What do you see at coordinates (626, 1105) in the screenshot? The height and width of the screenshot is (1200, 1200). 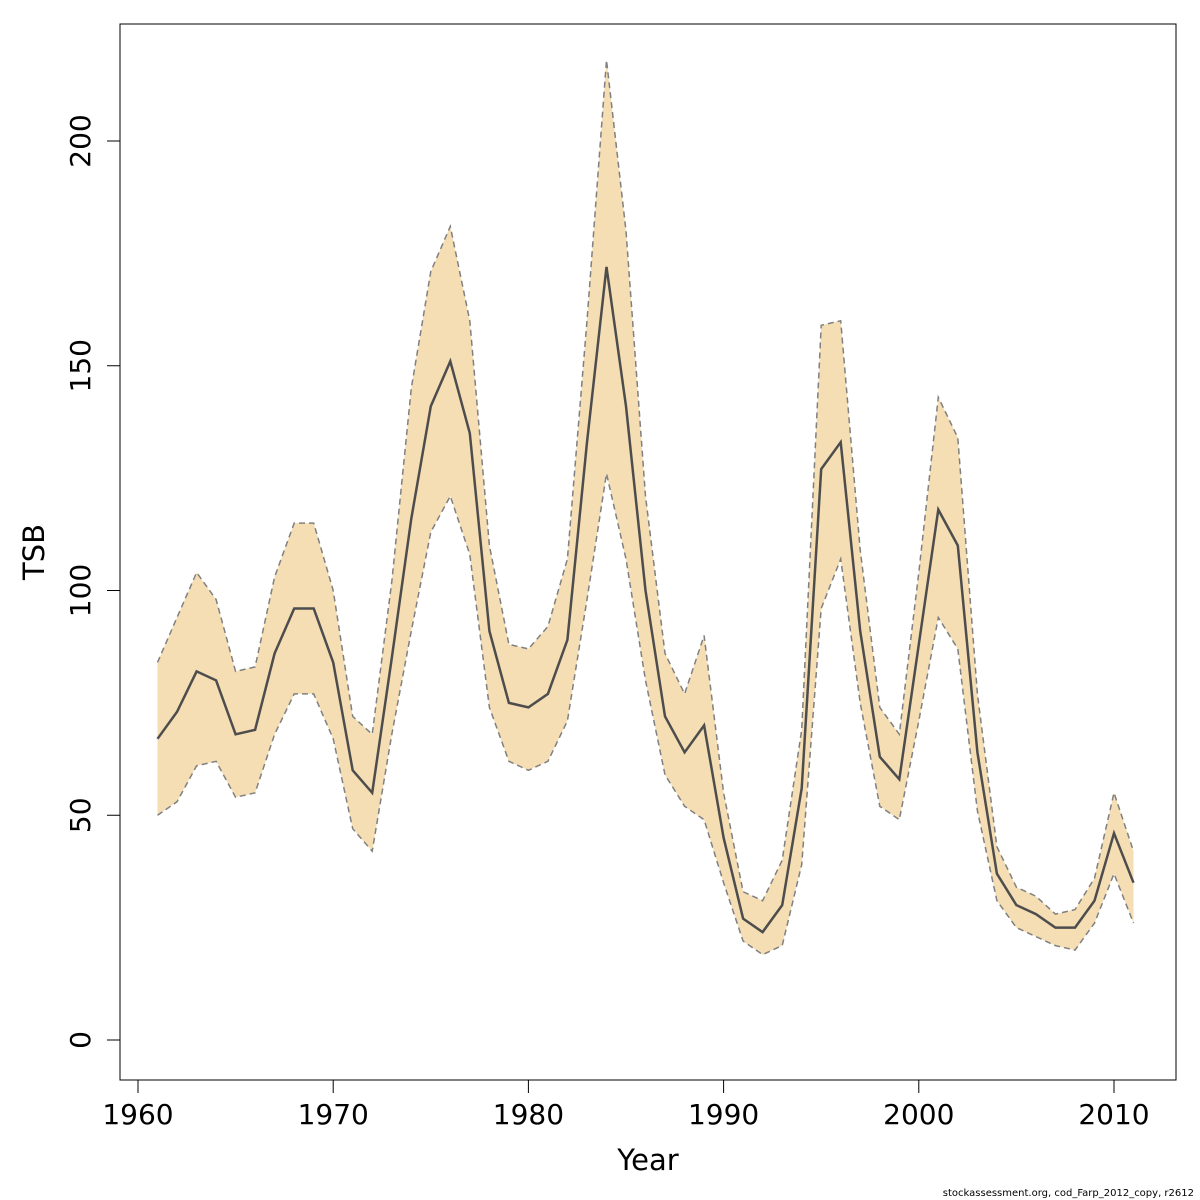 I see `x-axis: 1960 1970 1980 1990 2000 2010` at bounding box center [626, 1105].